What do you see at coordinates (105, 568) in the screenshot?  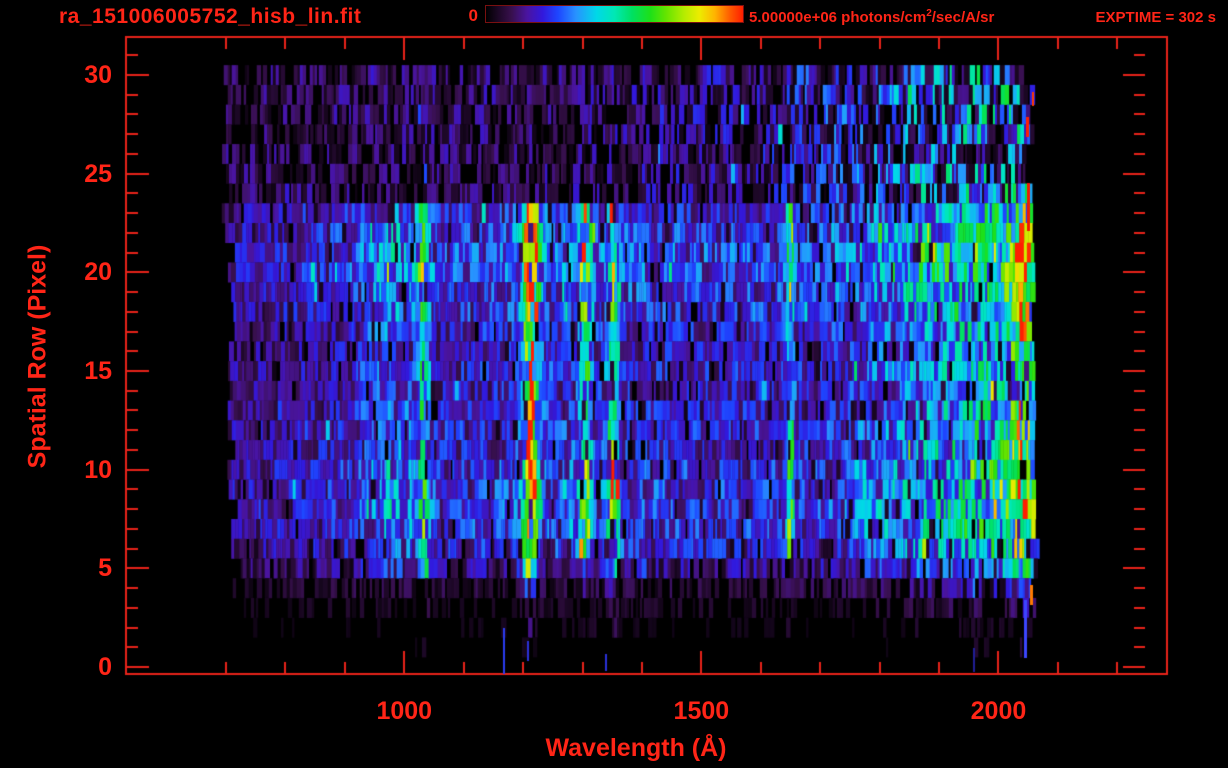 I see `y-tick-label: 5` at bounding box center [105, 568].